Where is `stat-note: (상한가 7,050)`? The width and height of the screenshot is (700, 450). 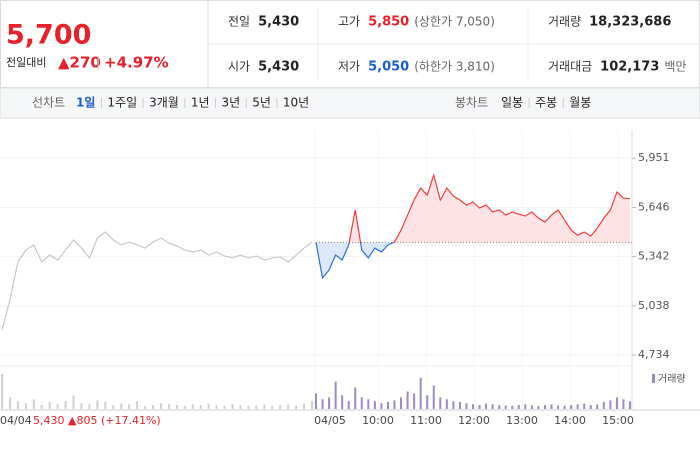
stat-note: (상한가 7,050) is located at coordinates (454, 22).